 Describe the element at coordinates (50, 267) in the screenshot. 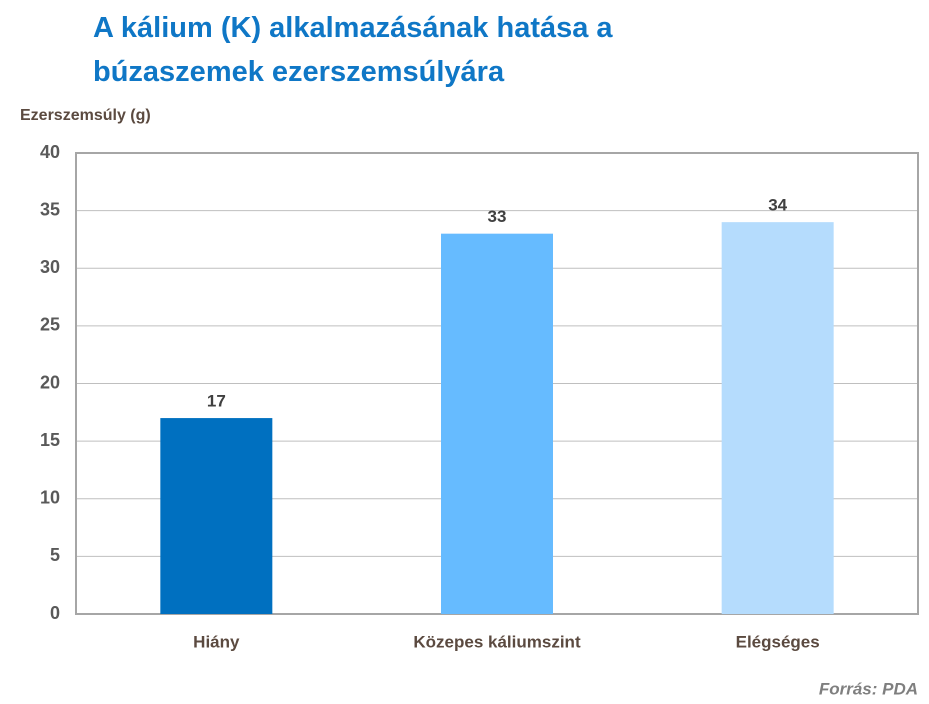

I see `y-tick-label: 30` at that location.